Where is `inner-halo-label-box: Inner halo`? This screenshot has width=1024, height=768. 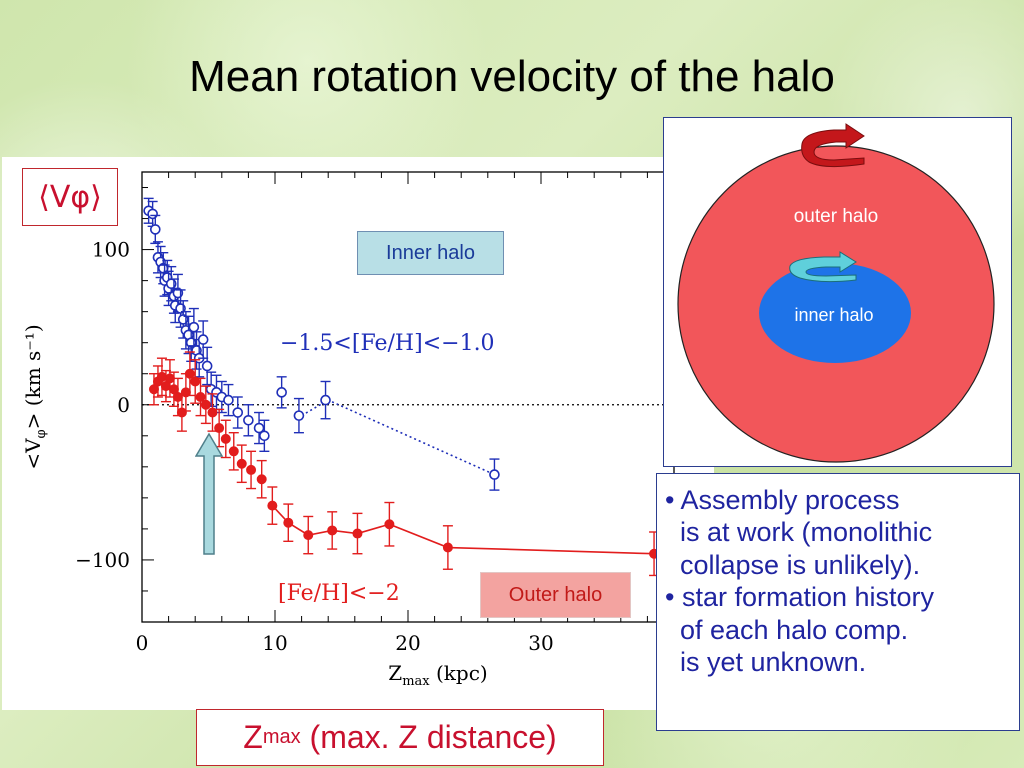
inner-halo-label-box: Inner halo is located at coordinates (430, 253).